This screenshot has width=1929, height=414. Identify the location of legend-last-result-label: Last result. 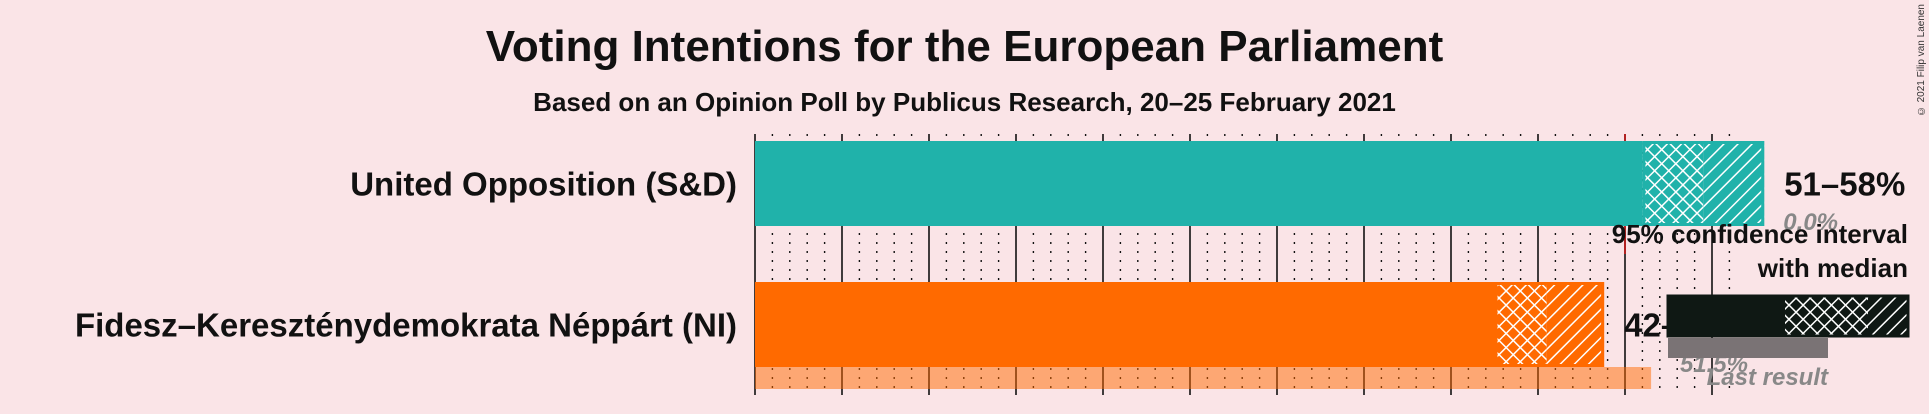
(1768, 377).